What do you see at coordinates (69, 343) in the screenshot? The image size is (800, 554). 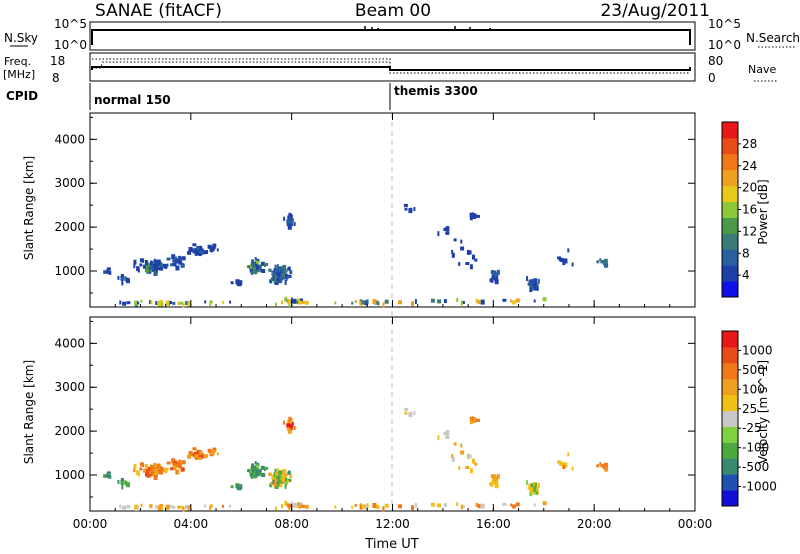 I see `y-tick-label: 4000` at bounding box center [69, 343].